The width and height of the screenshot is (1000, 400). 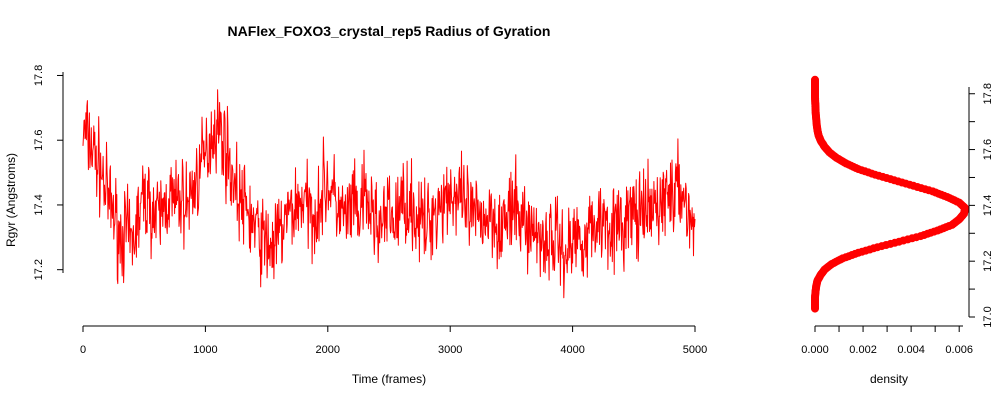 What do you see at coordinates (887, 341) in the screenshot?
I see `density-x-axis-ticks: 0.000 0.002 0.004 0.006` at bounding box center [887, 341].